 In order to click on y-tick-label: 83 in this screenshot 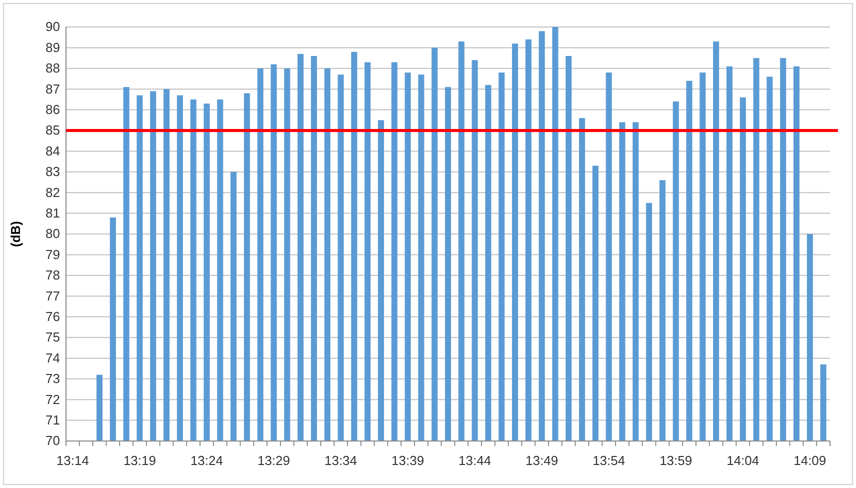, I will do `click(53, 172)`.